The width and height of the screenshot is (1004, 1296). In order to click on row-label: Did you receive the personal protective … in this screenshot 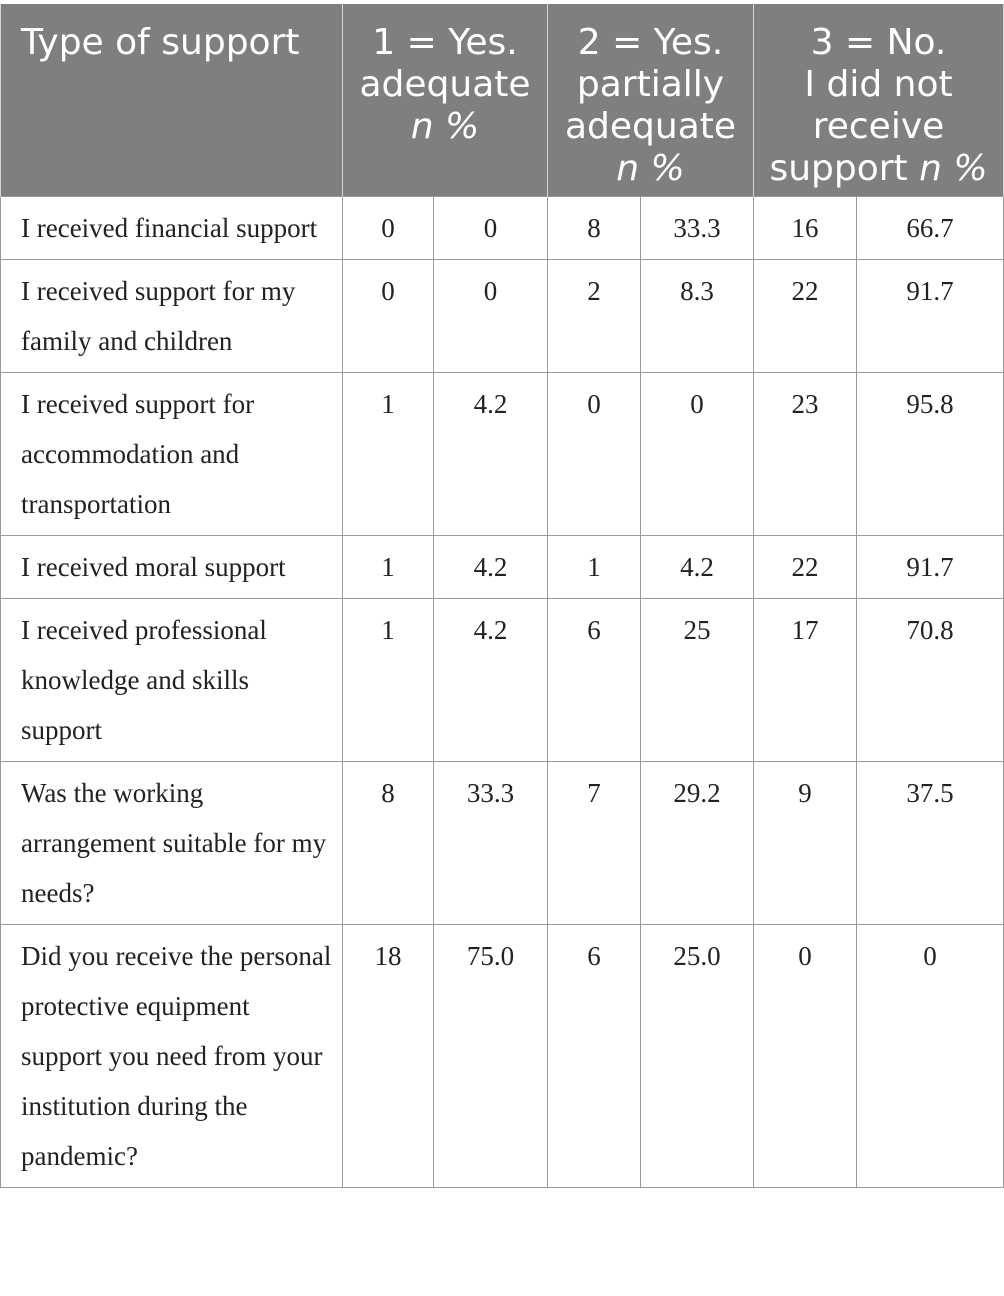, I will do `click(171, 1056)`.